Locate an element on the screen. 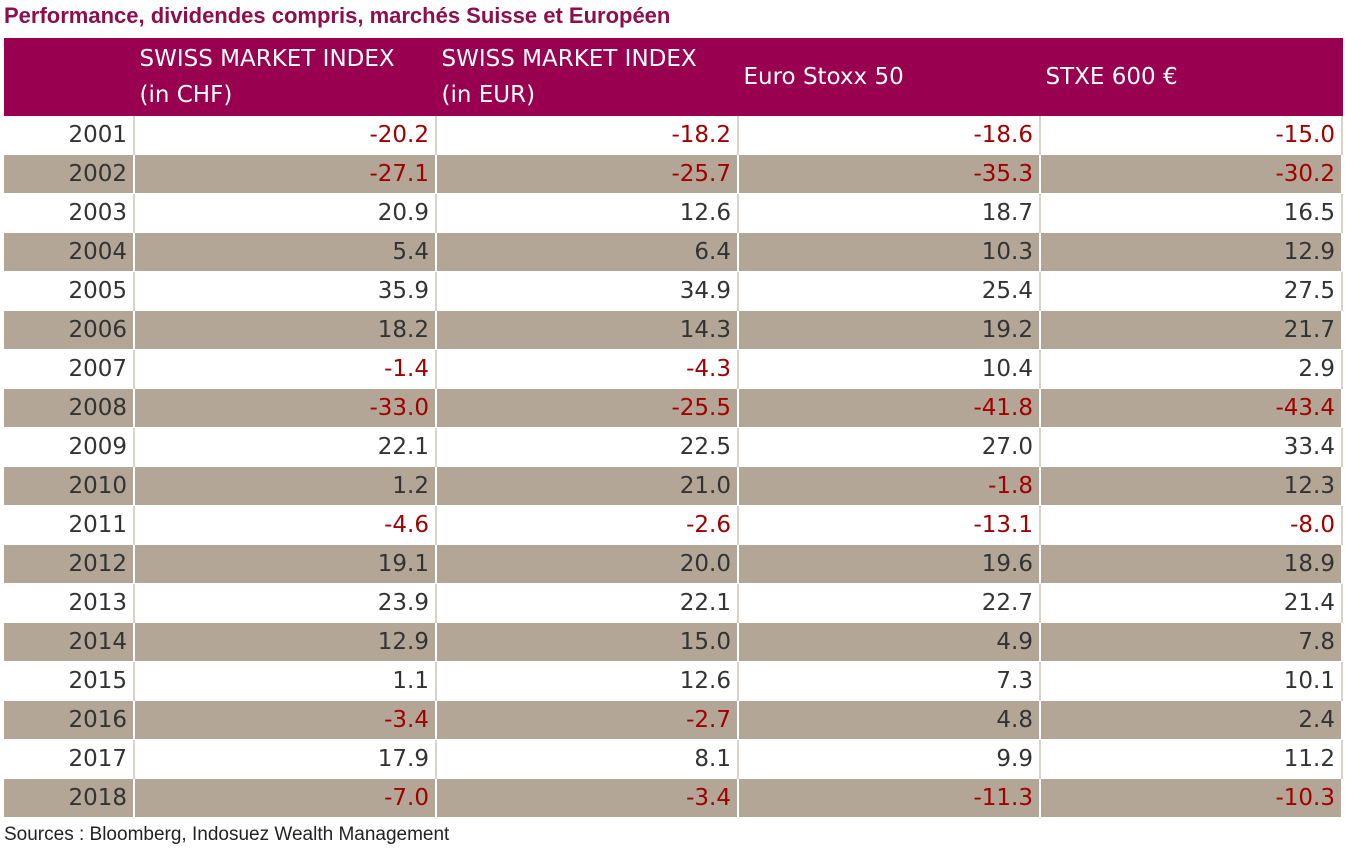 The image size is (1345, 855). header-cell-1: SWISS MARKET INDEX (in CHF) is located at coordinates (285, 77).